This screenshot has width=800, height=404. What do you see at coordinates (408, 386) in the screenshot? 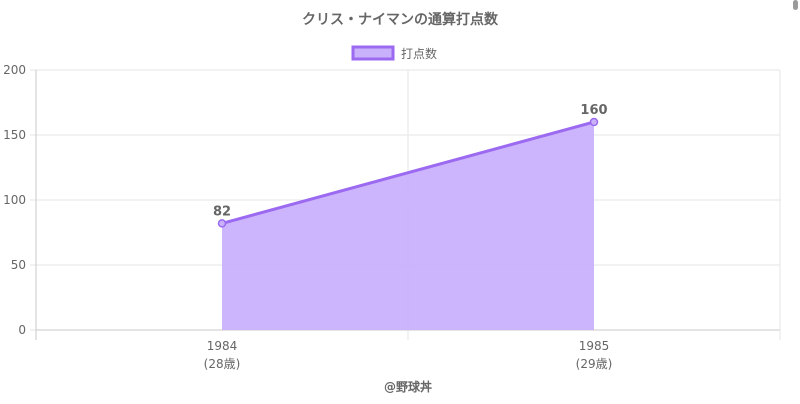
I see `chart-footer: @野球丼` at bounding box center [408, 386].